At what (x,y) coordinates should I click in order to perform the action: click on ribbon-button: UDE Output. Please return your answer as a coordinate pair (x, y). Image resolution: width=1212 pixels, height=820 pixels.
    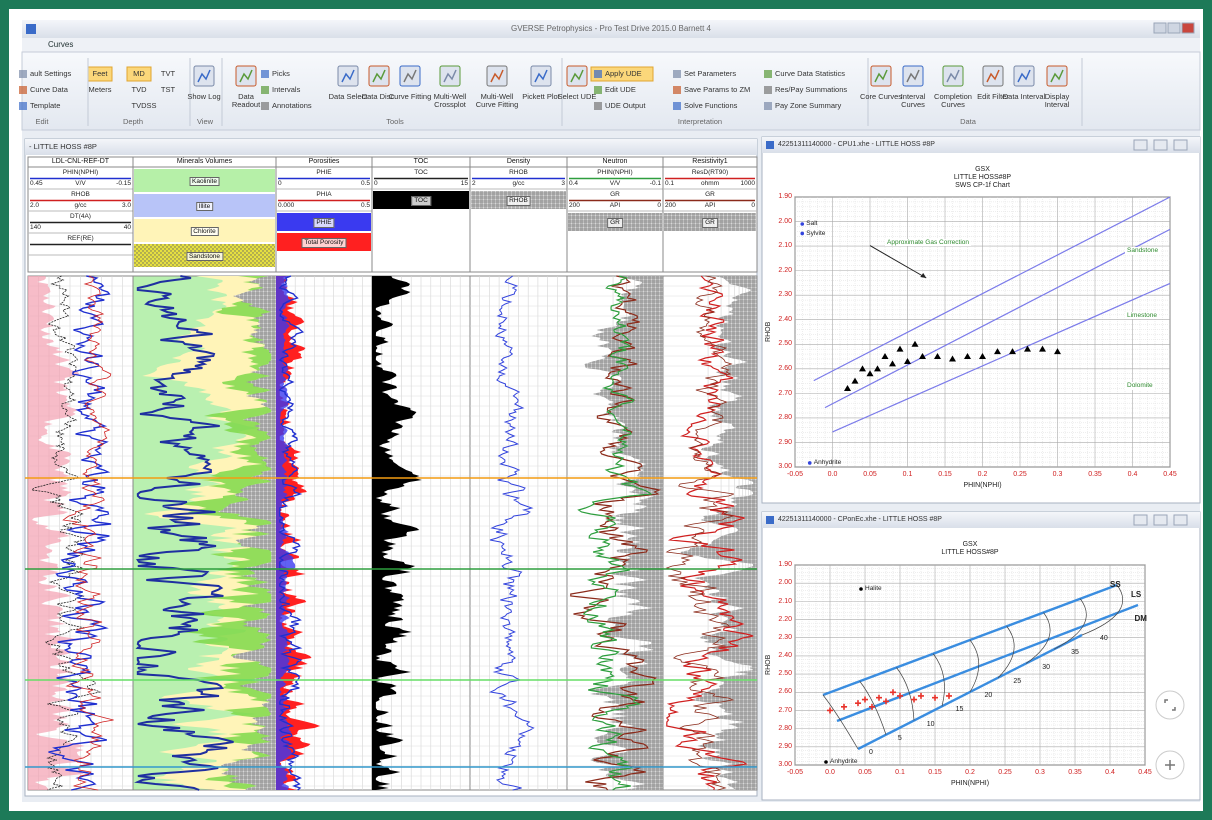
    Looking at the image, I should click on (625, 105).